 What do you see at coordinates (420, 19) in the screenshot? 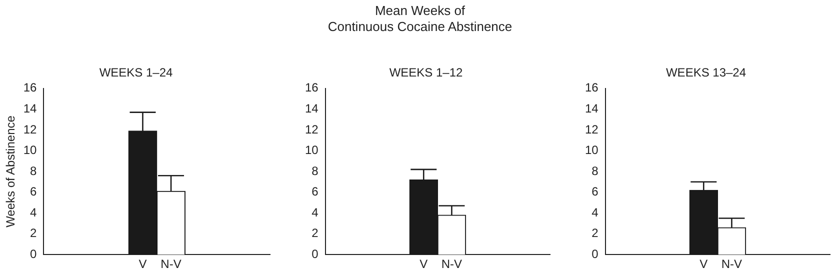
I see `chart-title: Mean Weeks of Continuous Cocaine Abstinence` at bounding box center [420, 19].